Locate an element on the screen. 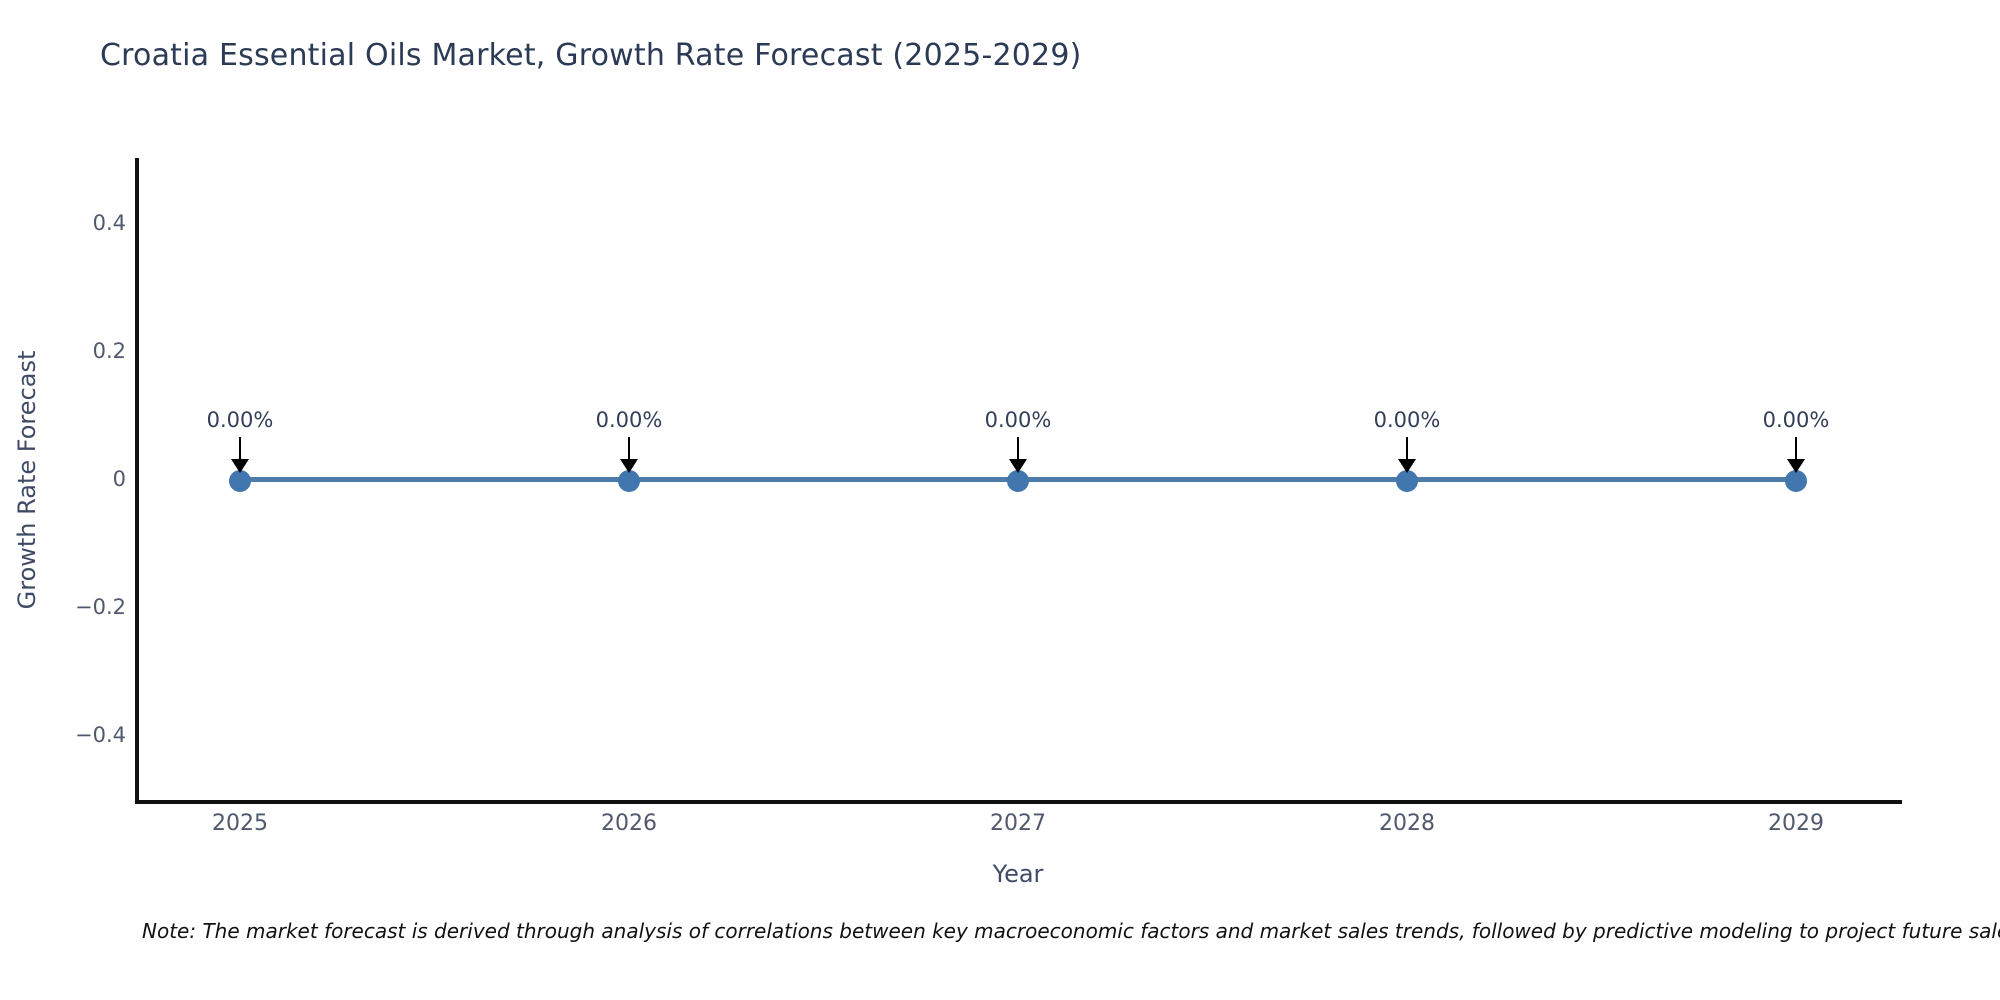 This screenshot has width=2000, height=1000. data-point-marker-2028 is located at coordinates (1407, 481).